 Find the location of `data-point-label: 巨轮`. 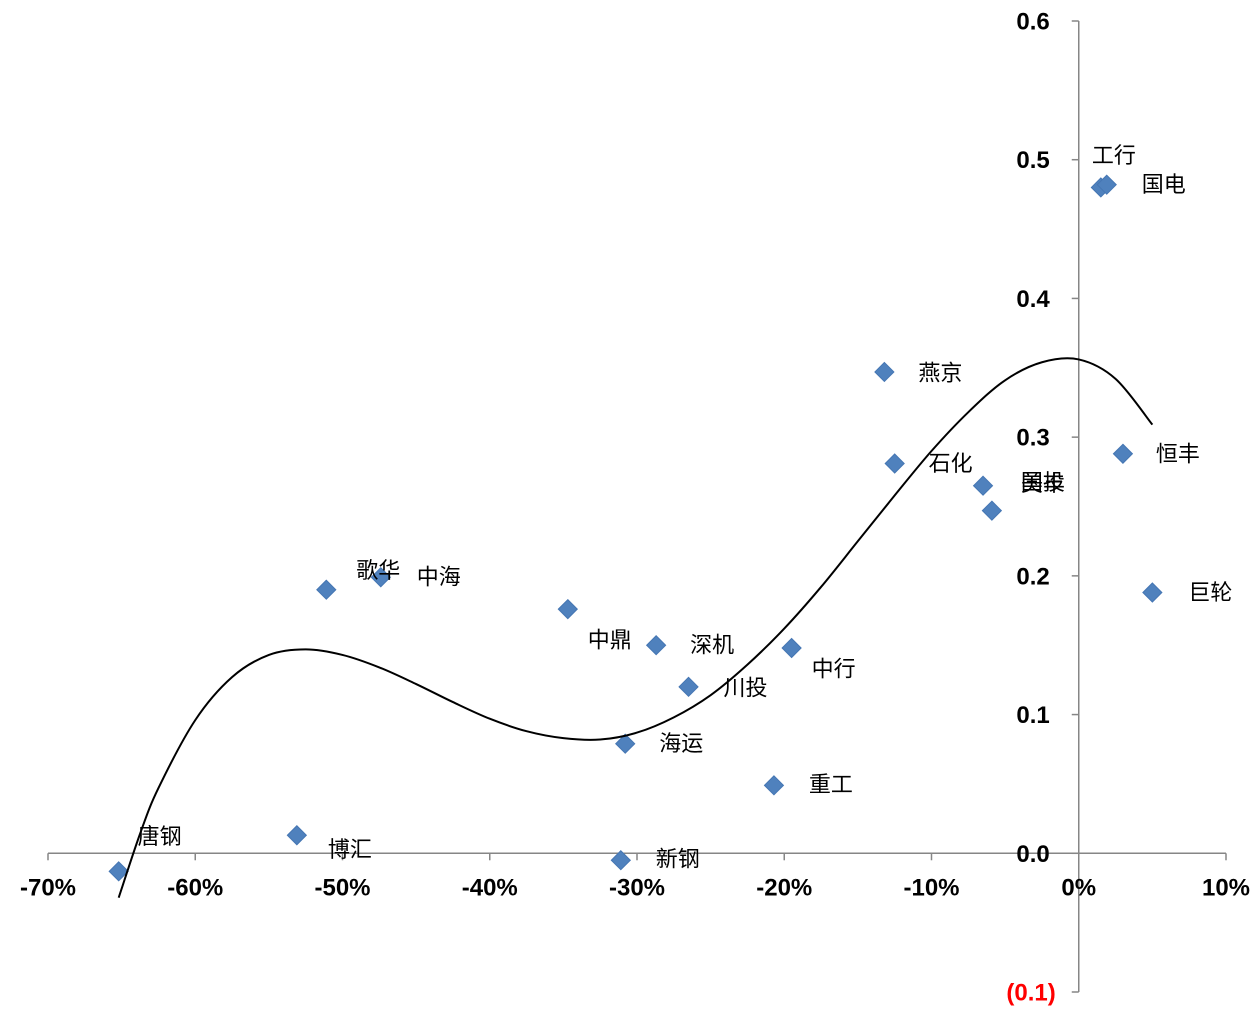

data-point-label: 巨轮 is located at coordinates (1210, 593).